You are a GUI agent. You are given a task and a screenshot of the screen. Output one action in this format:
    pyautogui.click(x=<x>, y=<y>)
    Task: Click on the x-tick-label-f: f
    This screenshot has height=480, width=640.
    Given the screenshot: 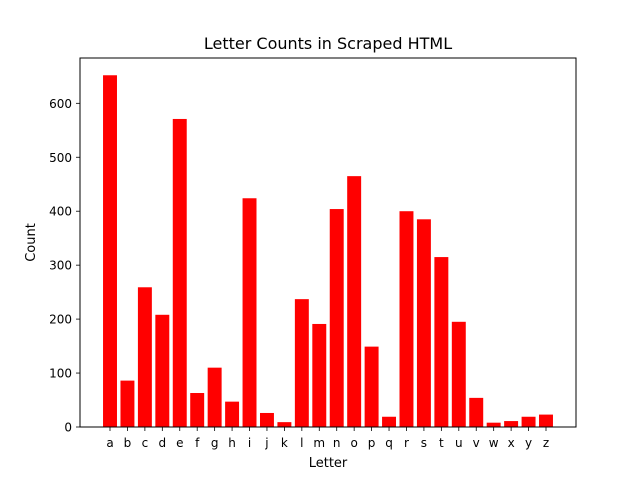 What is the action you would take?
    pyautogui.click(x=197, y=443)
    